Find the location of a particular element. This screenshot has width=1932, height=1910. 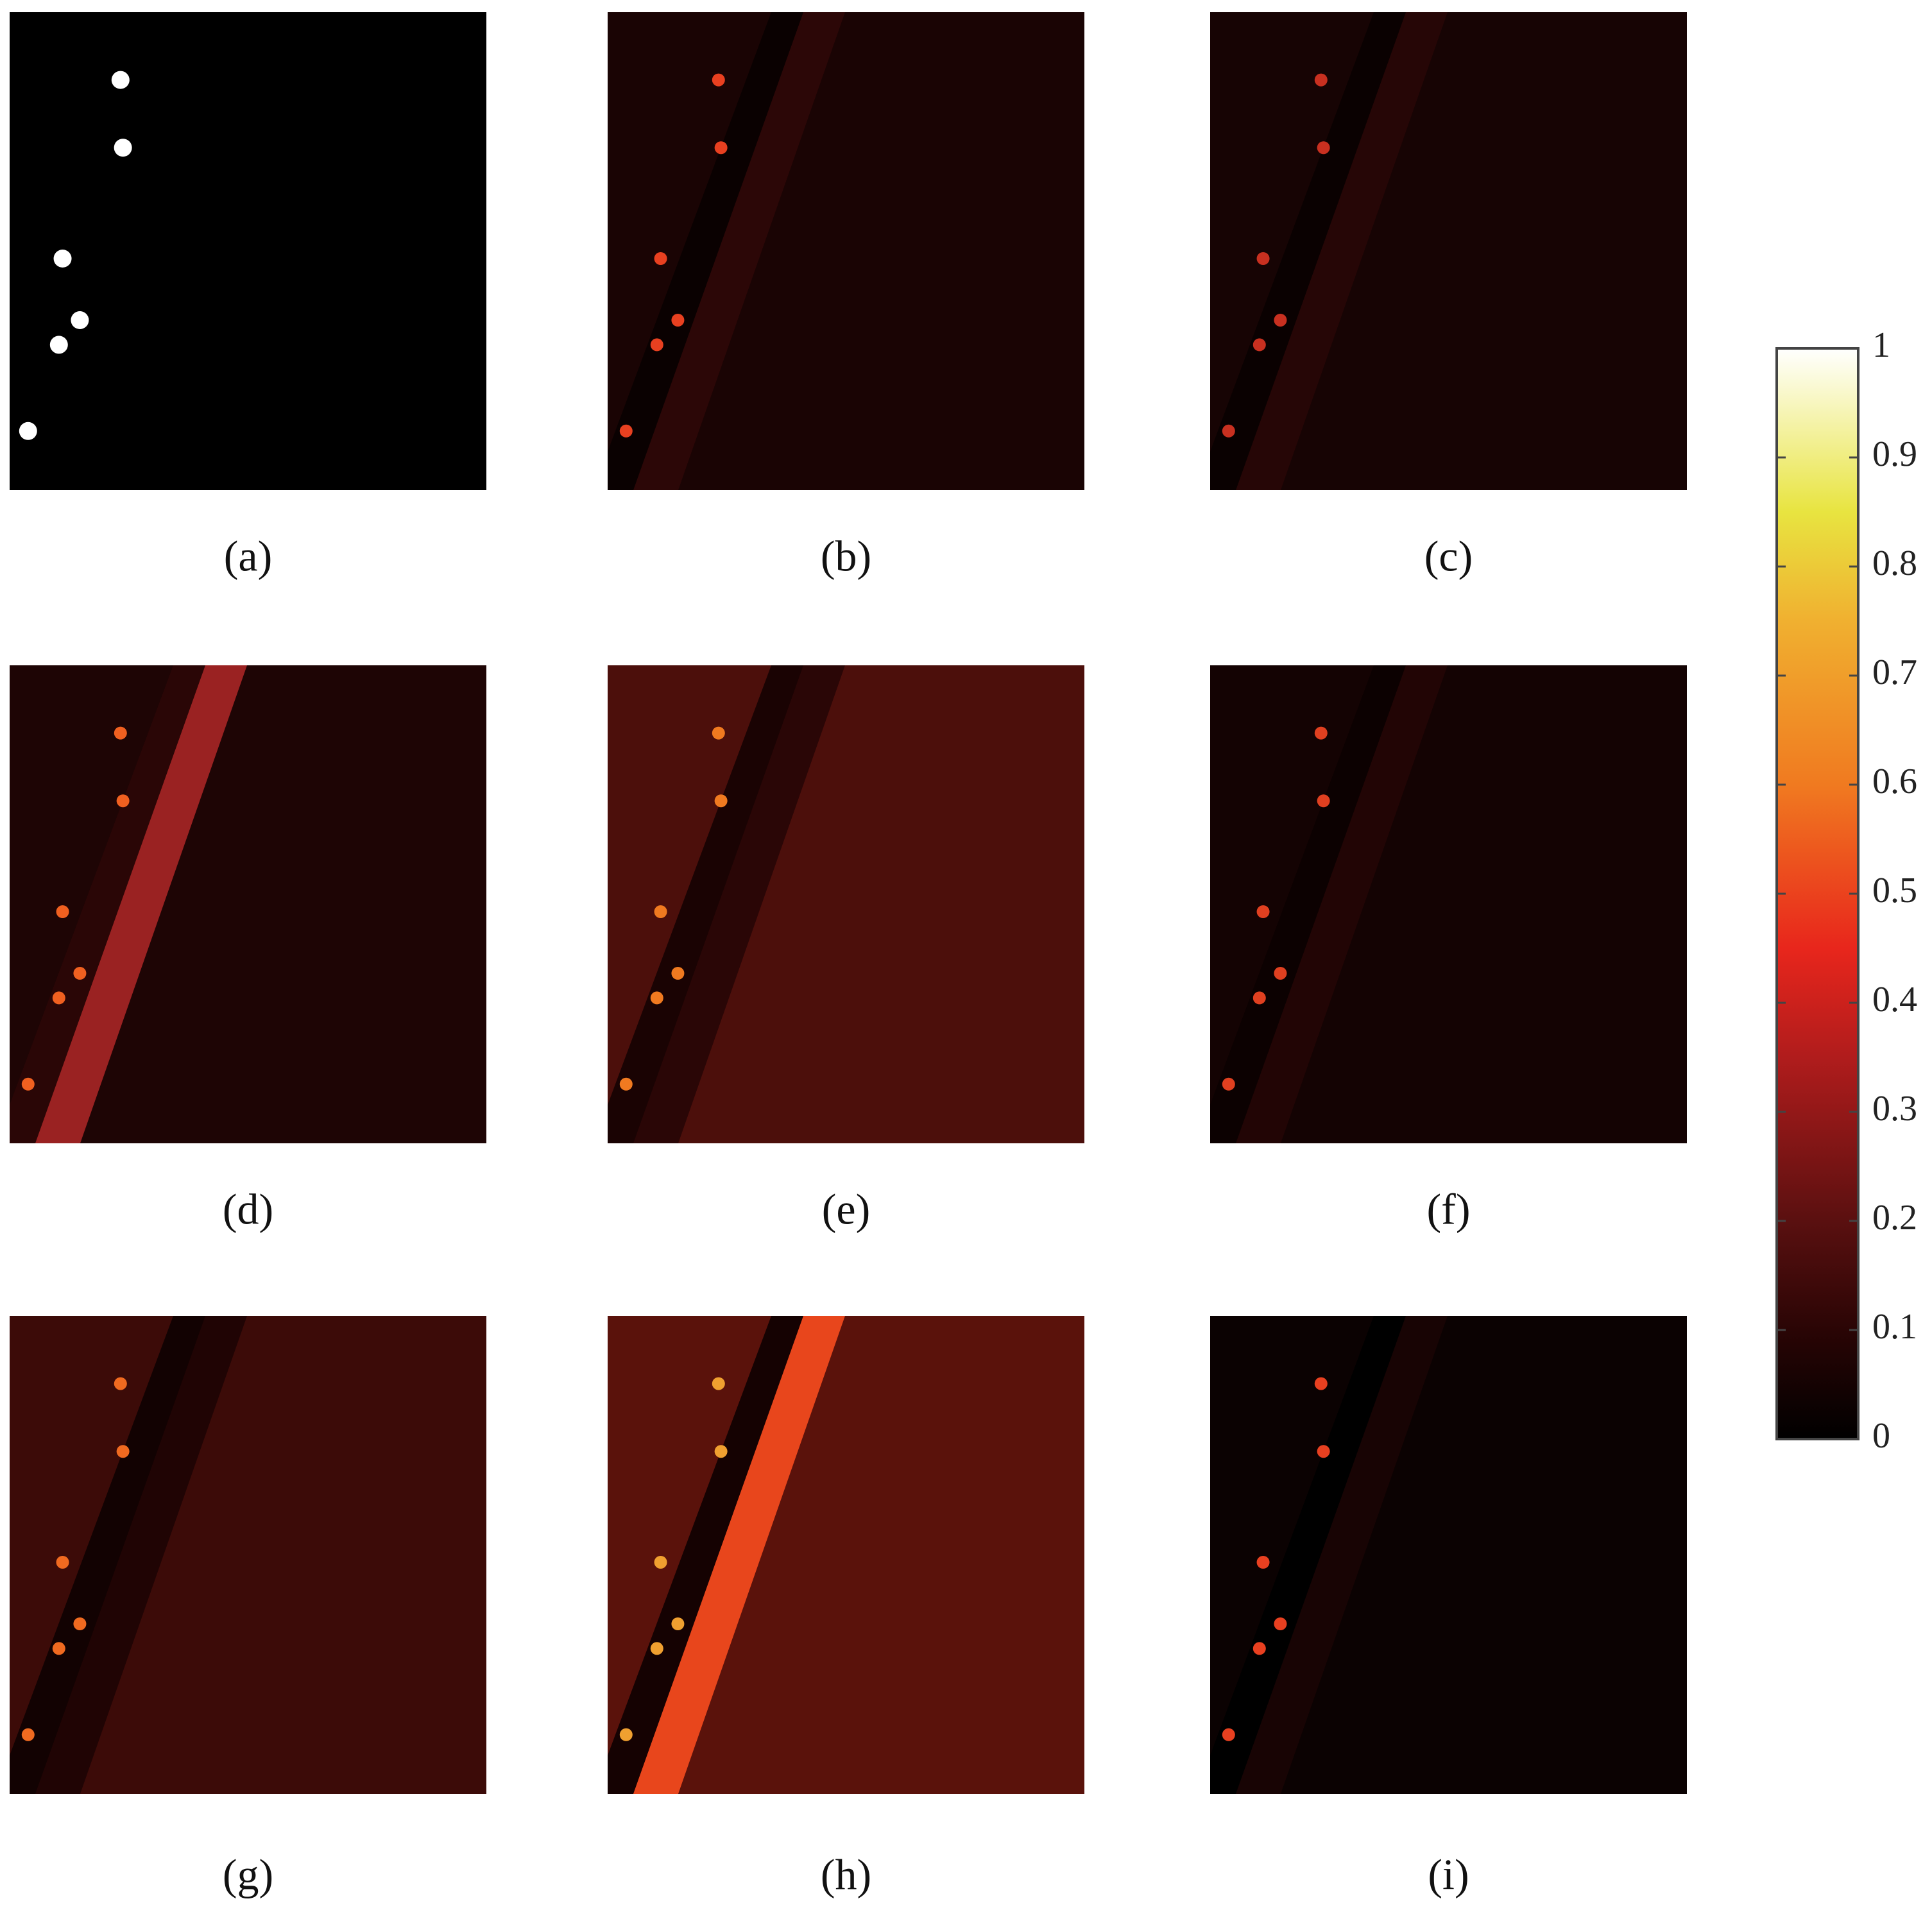

colorbar-tick-label: 0 is located at coordinates (1881, 1436).